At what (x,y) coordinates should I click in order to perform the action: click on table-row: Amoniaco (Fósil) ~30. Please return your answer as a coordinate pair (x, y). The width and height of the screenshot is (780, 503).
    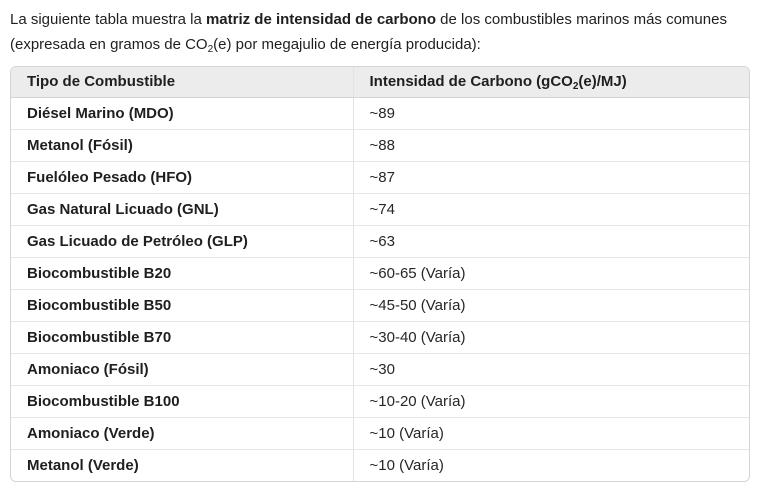
    Looking at the image, I should click on (380, 368).